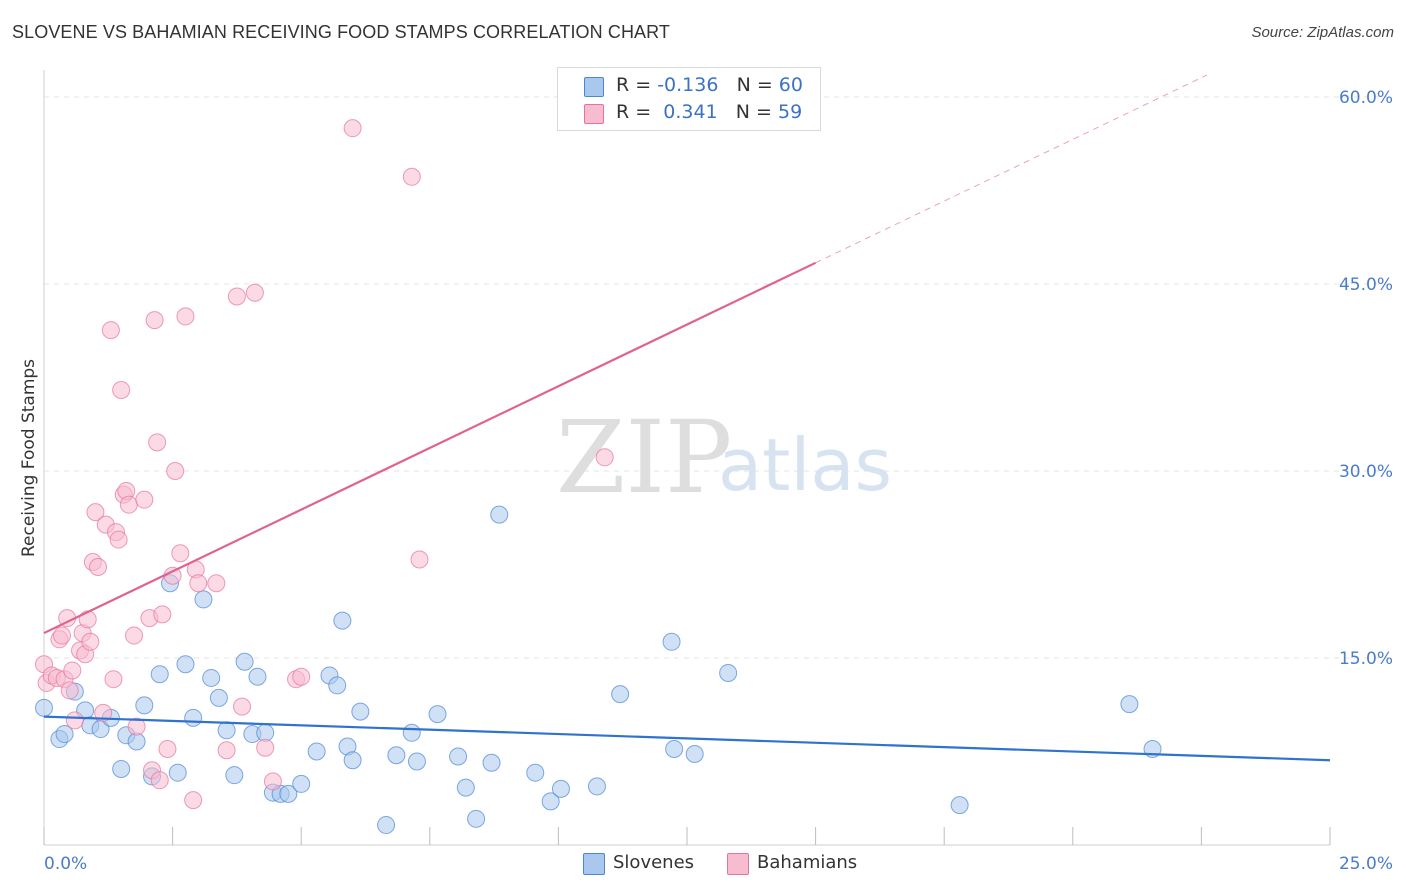 This screenshot has width=1406, height=892. I want to click on trendline-slovenes, so click(687, 738).